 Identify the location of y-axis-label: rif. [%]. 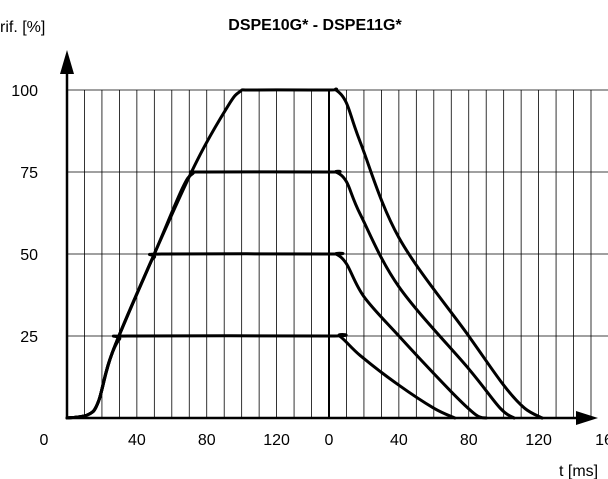
(22, 27).